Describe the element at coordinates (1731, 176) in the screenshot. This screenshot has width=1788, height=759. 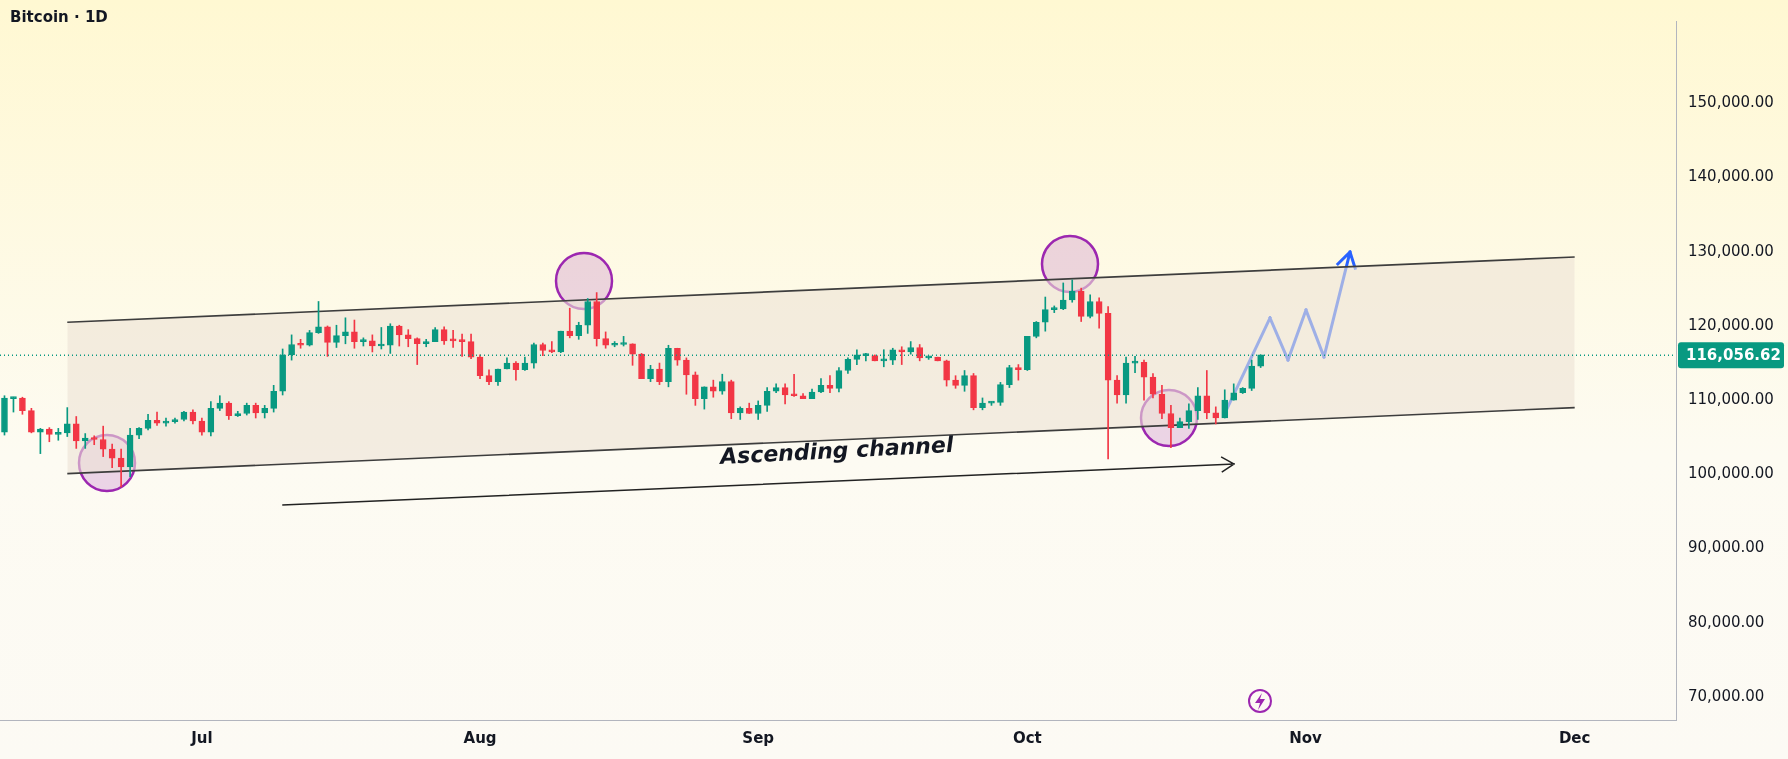
I see `y-tick-label: 140,000.00` at that location.